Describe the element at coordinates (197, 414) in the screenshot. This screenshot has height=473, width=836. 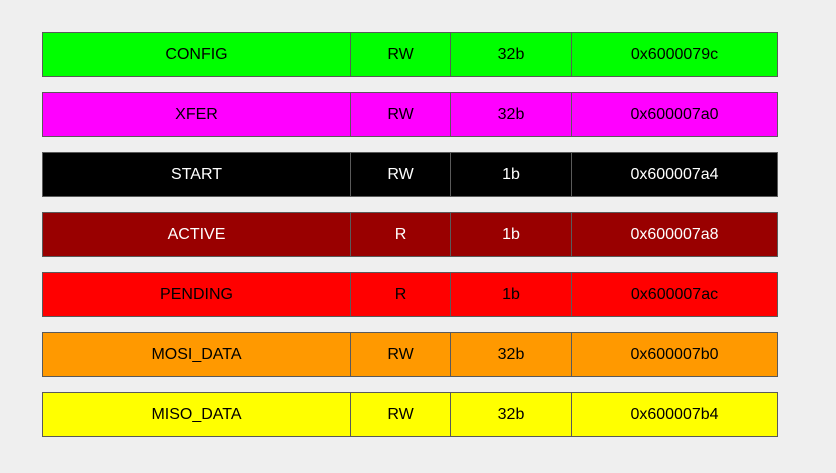
I see `register-name: MISO_DATA` at that location.